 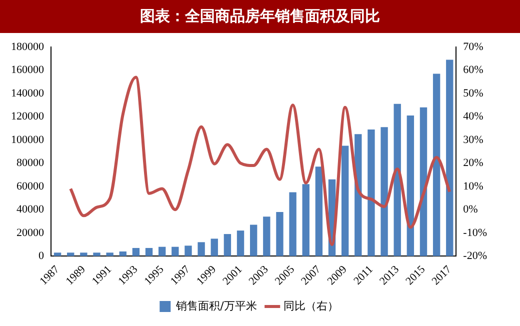 What do you see at coordinates (30, 232) in the screenshot?
I see `y-tick-label: 20000` at bounding box center [30, 232].